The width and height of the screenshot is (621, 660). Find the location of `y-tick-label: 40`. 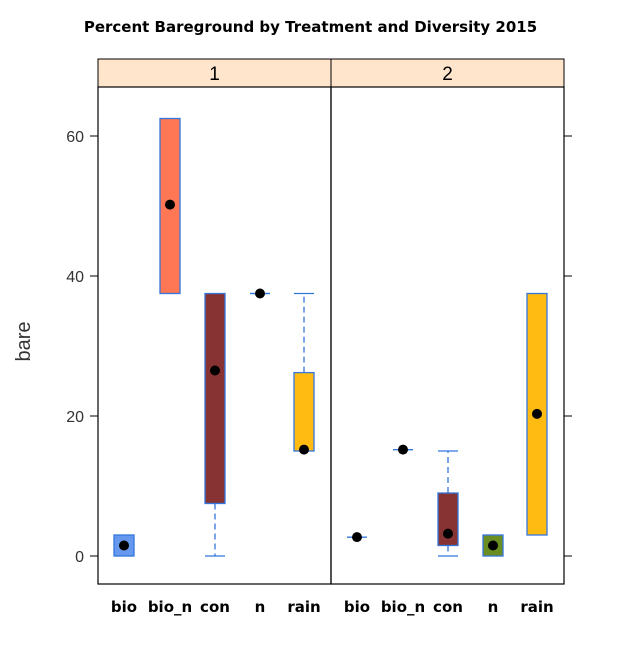

y-tick-label: 40 is located at coordinates (75, 277).